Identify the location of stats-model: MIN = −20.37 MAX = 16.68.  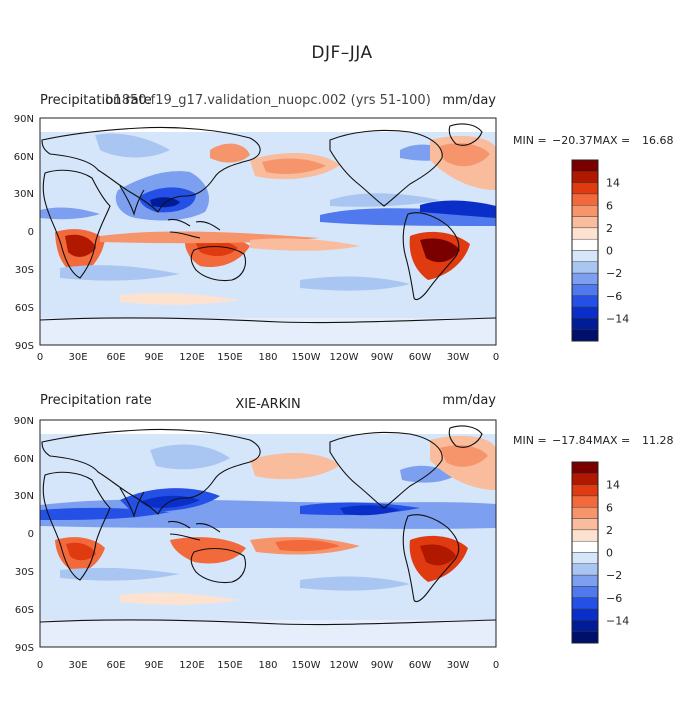
(593, 140).